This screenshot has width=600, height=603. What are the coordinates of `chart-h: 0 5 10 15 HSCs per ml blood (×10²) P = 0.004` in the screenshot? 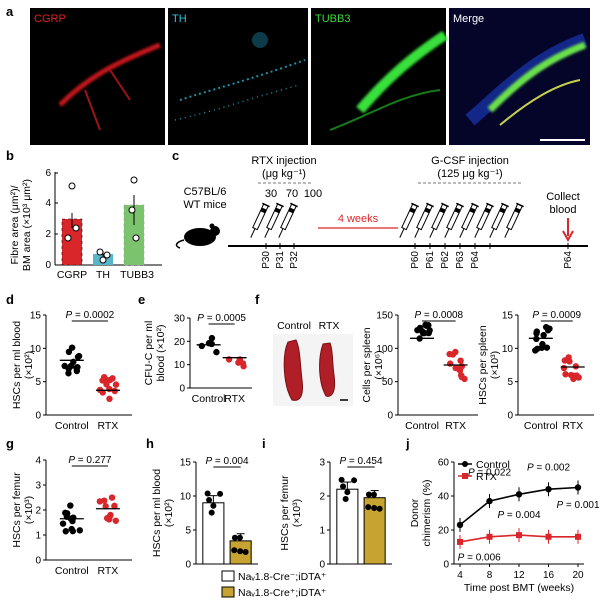 It's located at (204, 513).